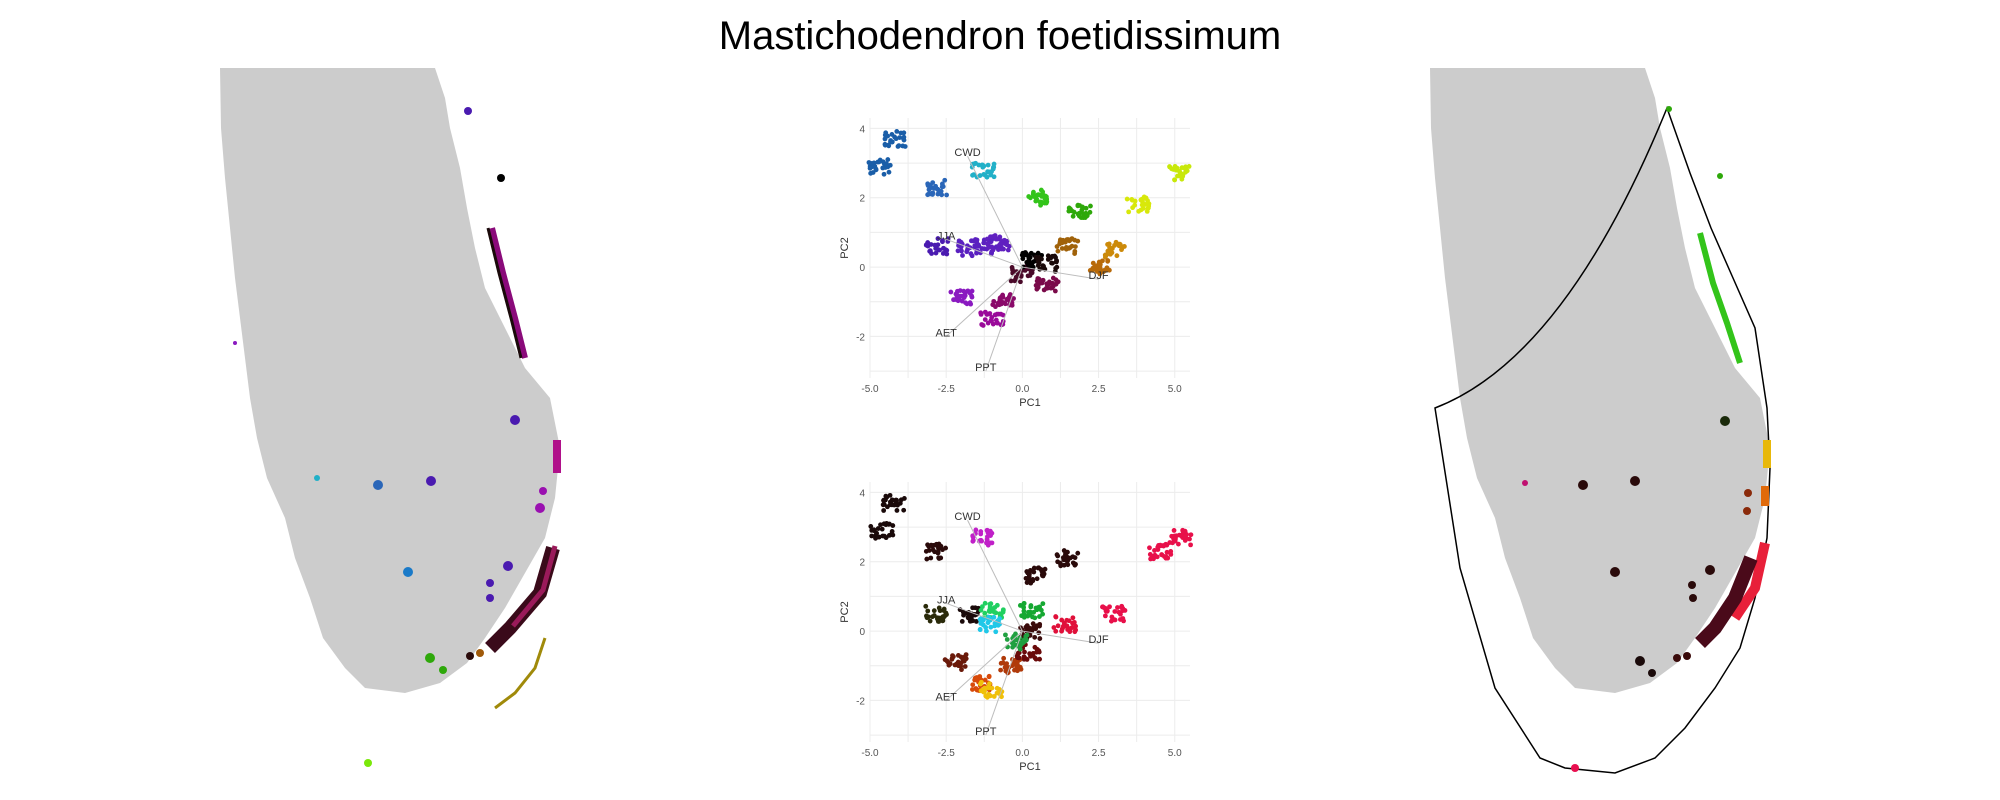 The image size is (2000, 800). Describe the element at coordinates (504, 293) in the screenshot. I see `left-map-coast-black` at that location.